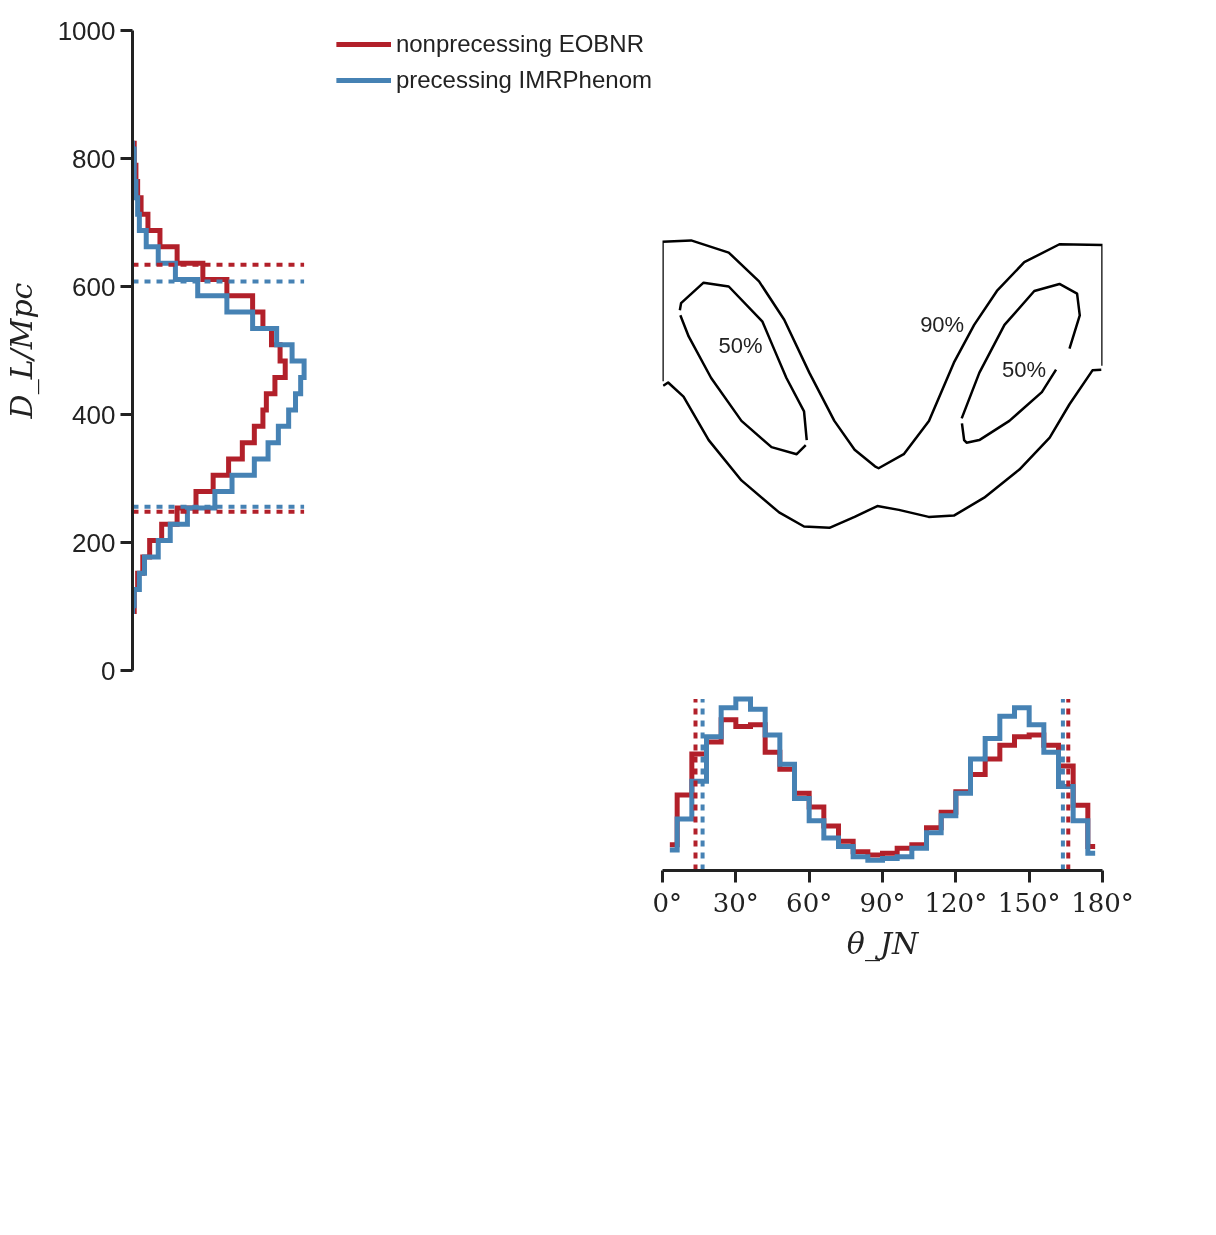  I want to click on annotation: 90%, so click(942, 325).